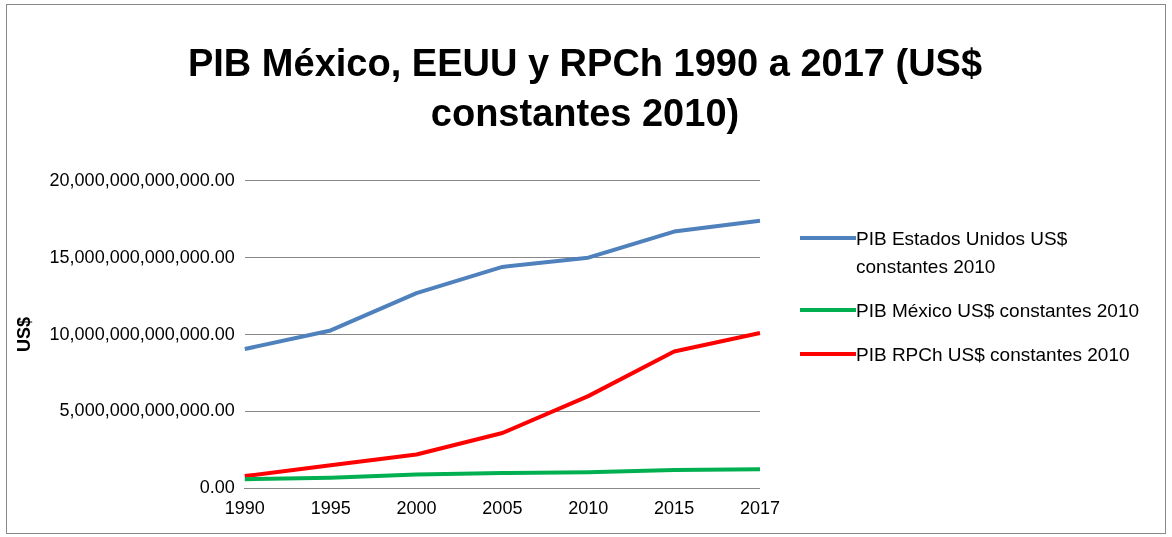 This screenshot has height=537, width=1172. What do you see at coordinates (585, 88) in the screenshot?
I see `chart-title: PIB México, EEUU y RPCh 1990 a 2017 (US$ constantes 2010)` at bounding box center [585, 88].